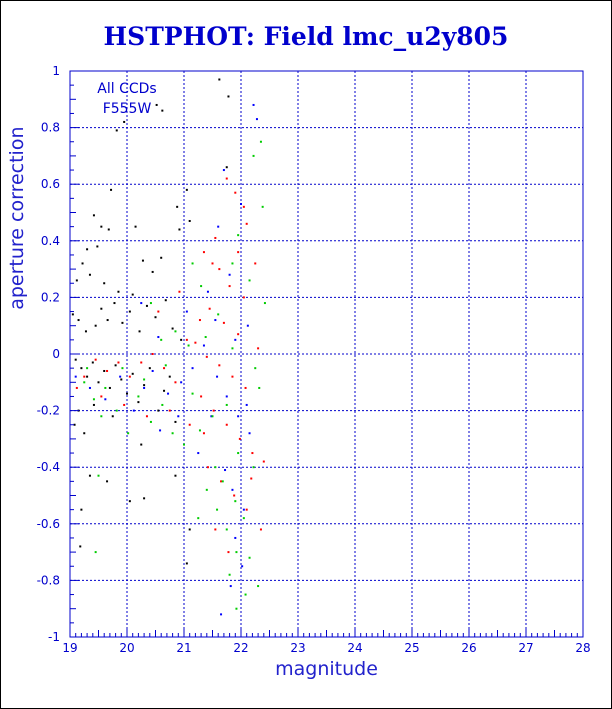 This screenshot has width=612, height=709. I want to click on y-tick-label: 0.2, so click(50, 297).